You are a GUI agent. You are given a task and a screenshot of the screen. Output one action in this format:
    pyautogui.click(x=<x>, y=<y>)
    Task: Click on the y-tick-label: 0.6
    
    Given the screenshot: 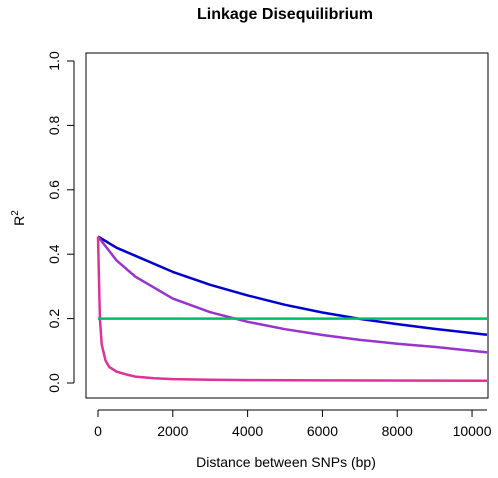 What is the action you would take?
    pyautogui.click(x=54, y=190)
    